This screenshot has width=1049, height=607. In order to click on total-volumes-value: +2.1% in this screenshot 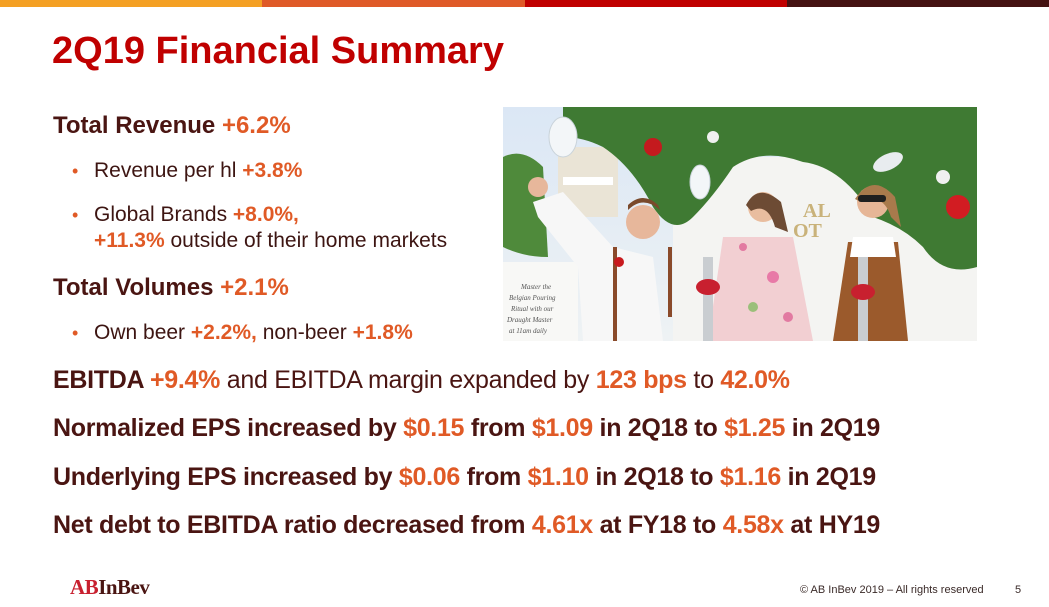, I will do `click(254, 287)`.